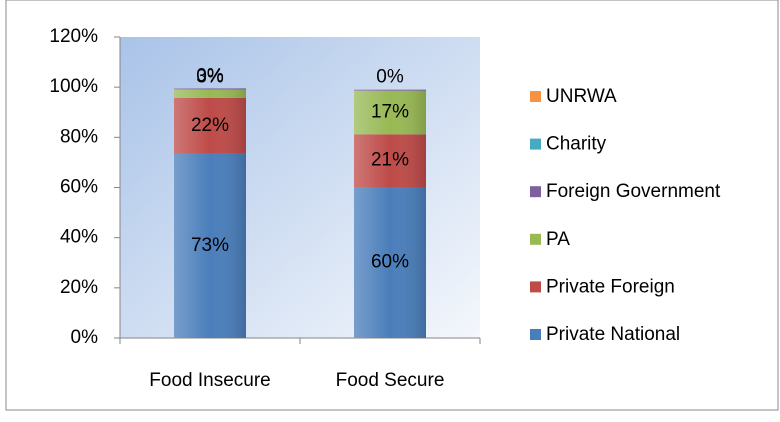 The width and height of the screenshot is (780, 422). Describe the element at coordinates (85, 337) in the screenshot. I see `y-tick-label: 0%` at that location.